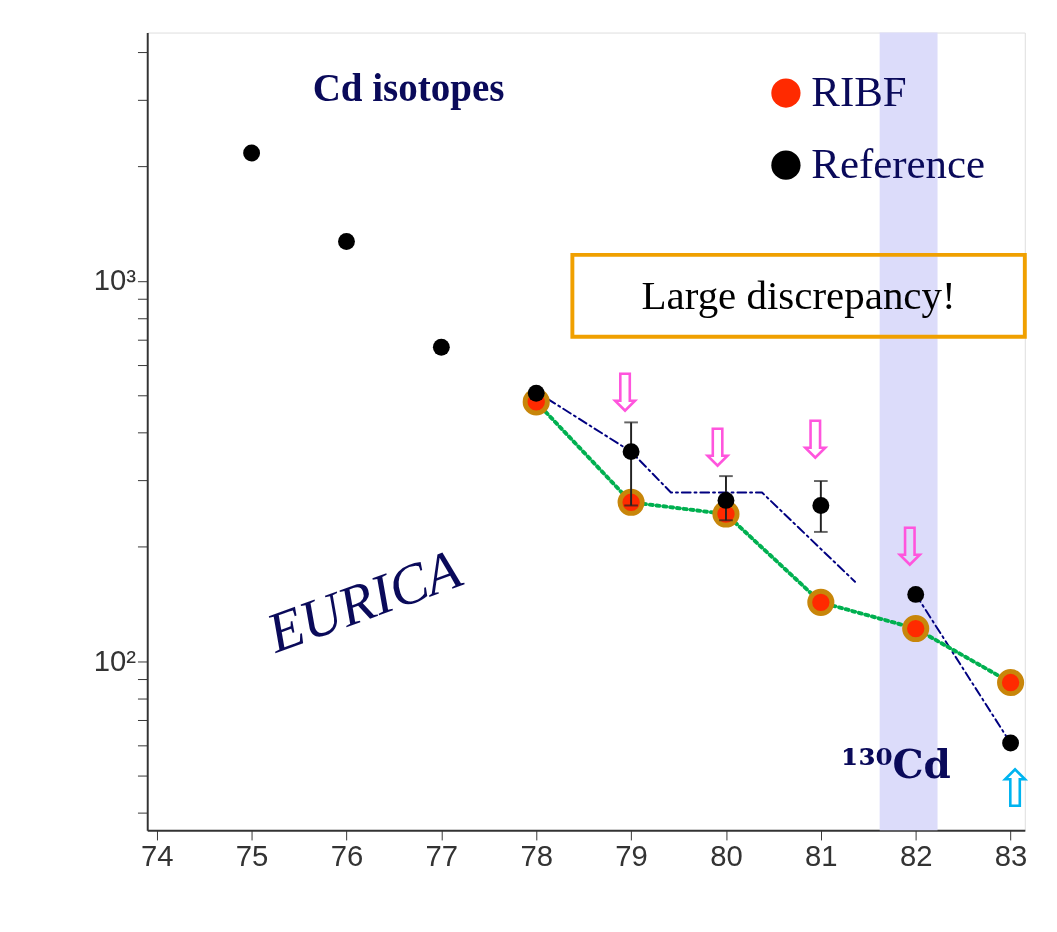 The height and width of the screenshot is (932, 1057). I want to click on x-tick-label: 75, so click(252, 855).